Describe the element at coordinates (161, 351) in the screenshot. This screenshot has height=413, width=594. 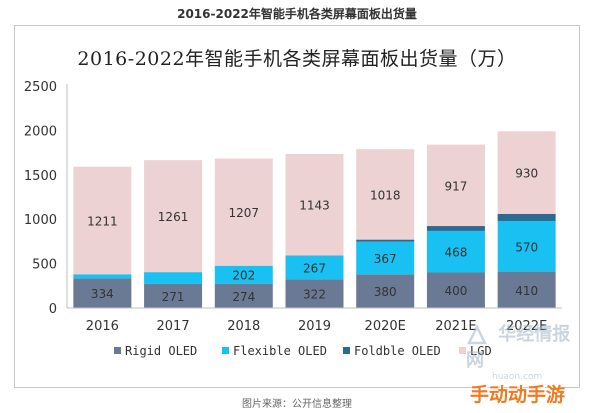
I see `legend-label-rigid: Rigid OLED` at that location.